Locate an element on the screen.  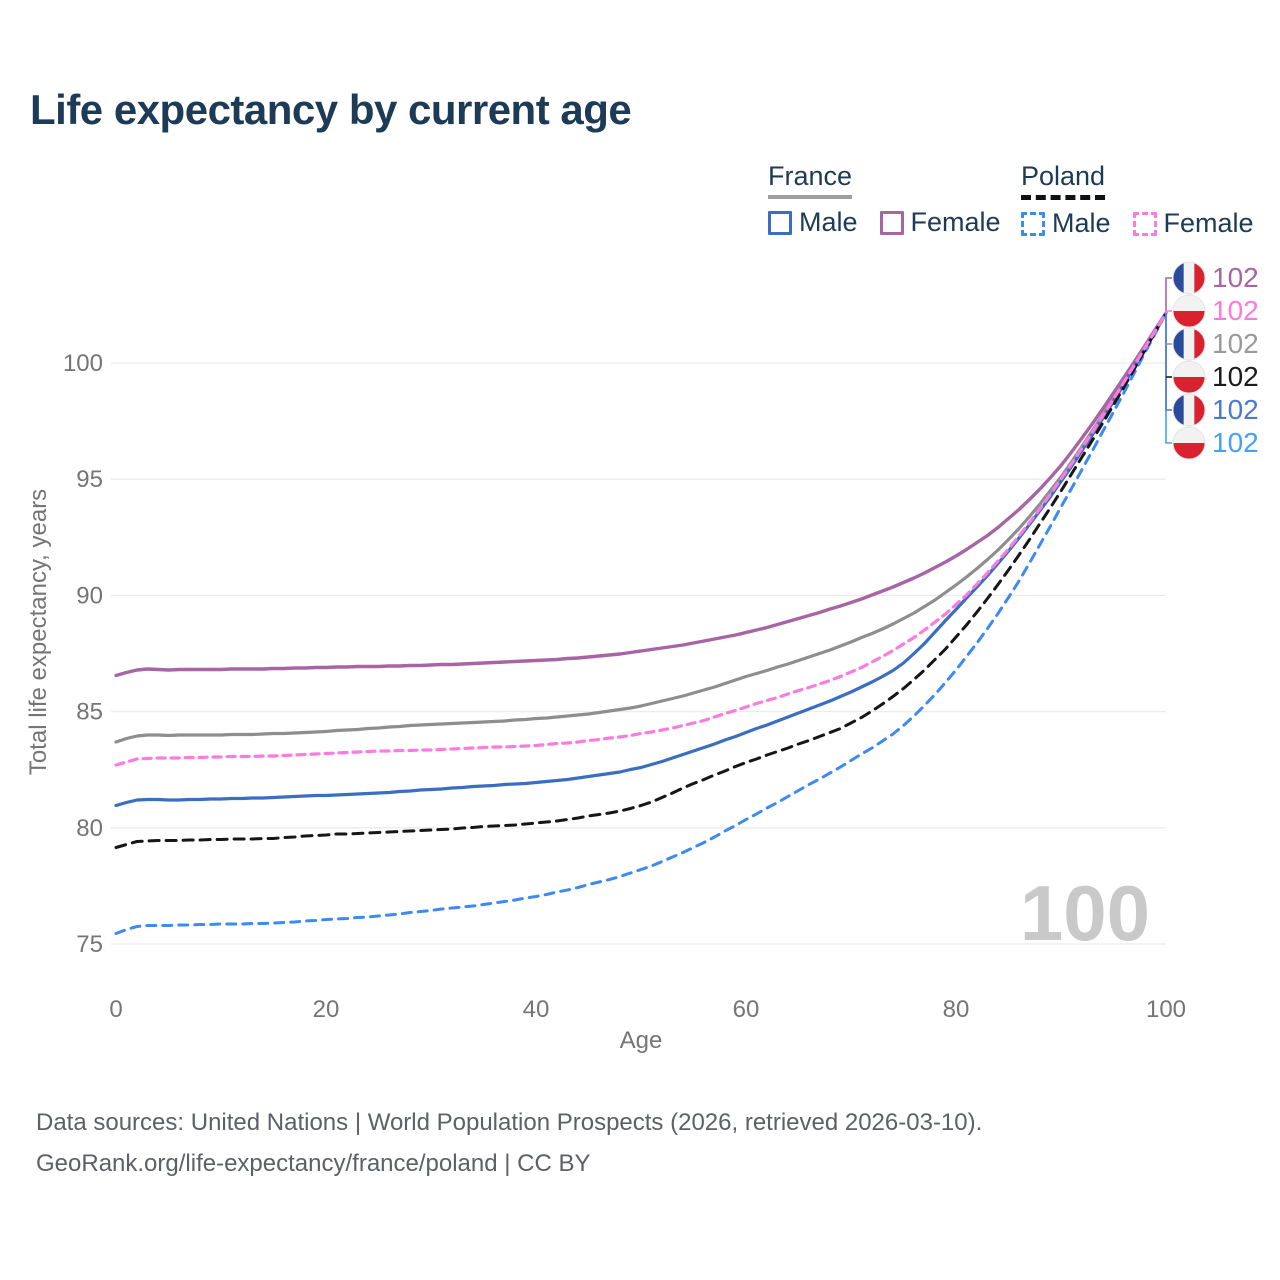
legend-poland-label: Poland is located at coordinates (1063, 180).